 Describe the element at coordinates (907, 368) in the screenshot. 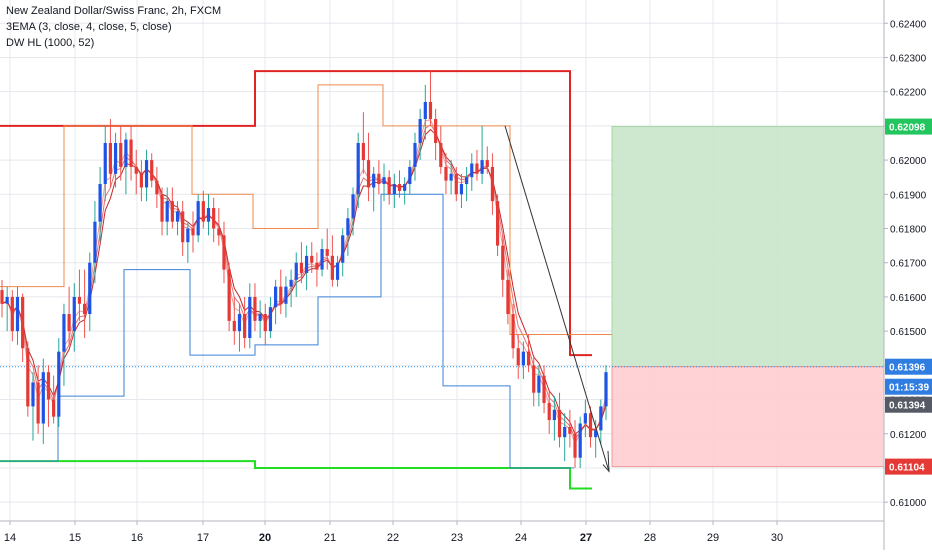

I see `current-price-label: 0.61396` at that location.